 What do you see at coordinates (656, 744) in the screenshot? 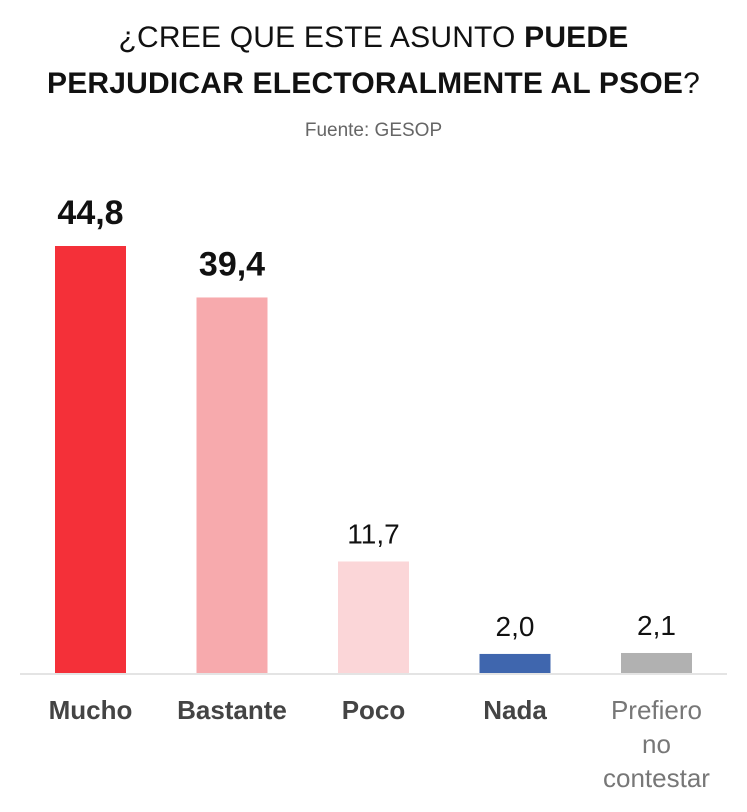
I see `category-label: no` at bounding box center [656, 744].